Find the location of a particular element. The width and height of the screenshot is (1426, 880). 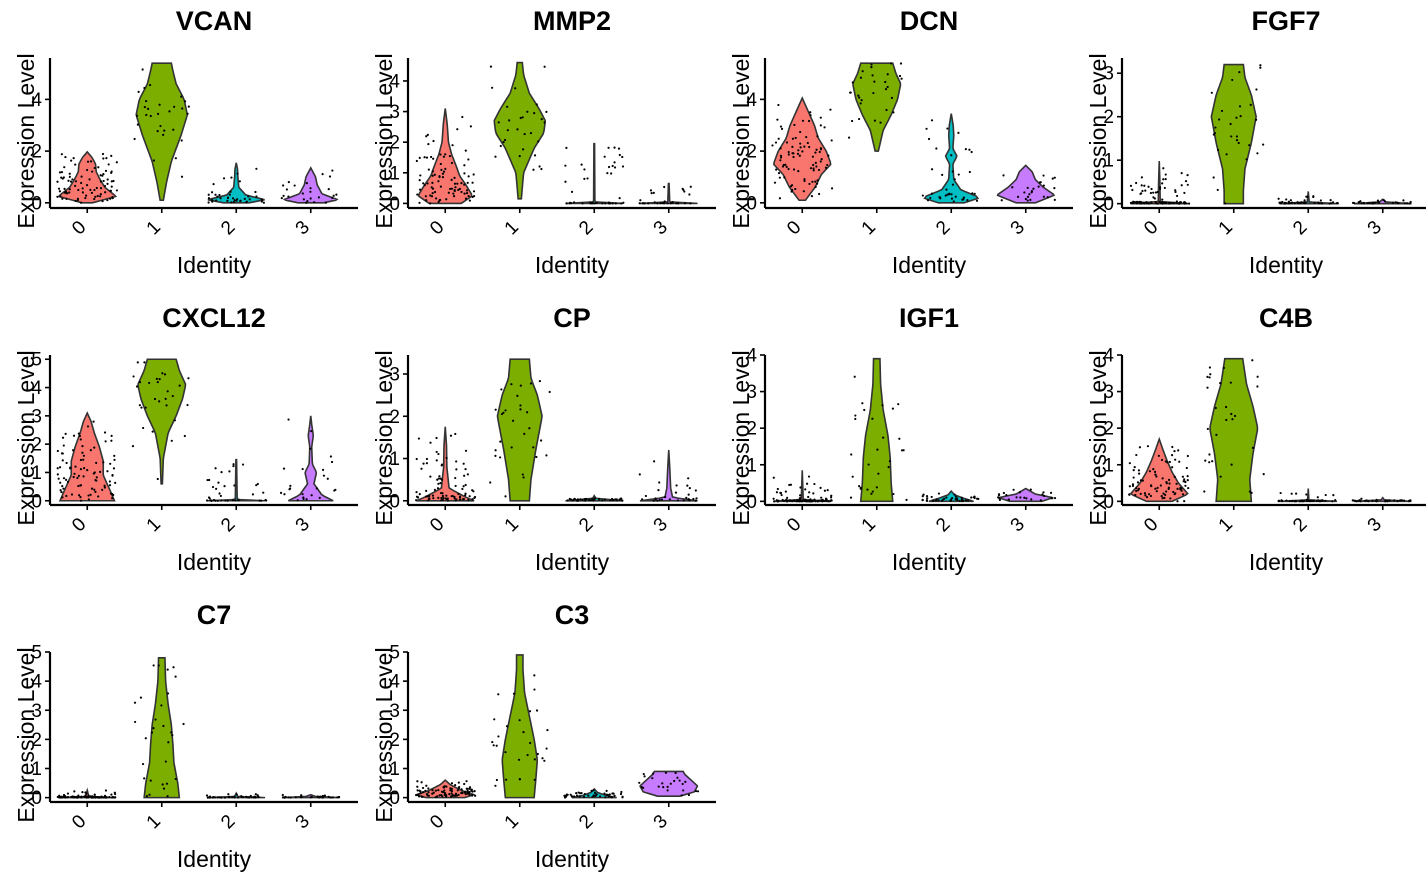

y-axis-title: Expression Level is located at coordinates (26, 734).